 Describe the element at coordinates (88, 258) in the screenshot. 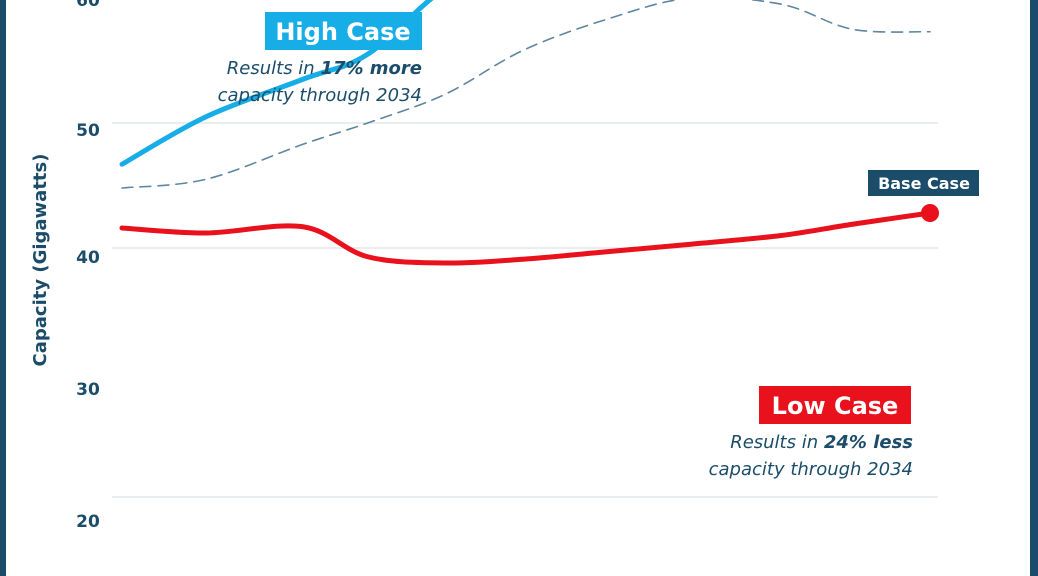

I see `y-tick-label: 40` at that location.